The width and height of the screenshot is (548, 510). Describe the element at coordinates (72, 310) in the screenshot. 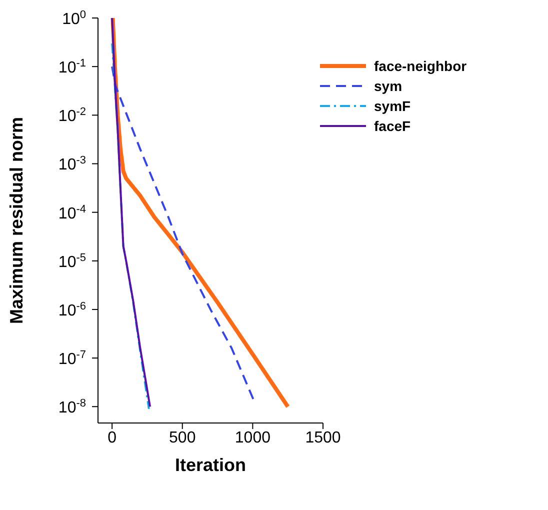

I see `y-tick-label: 10$^{-6}$` at that location.